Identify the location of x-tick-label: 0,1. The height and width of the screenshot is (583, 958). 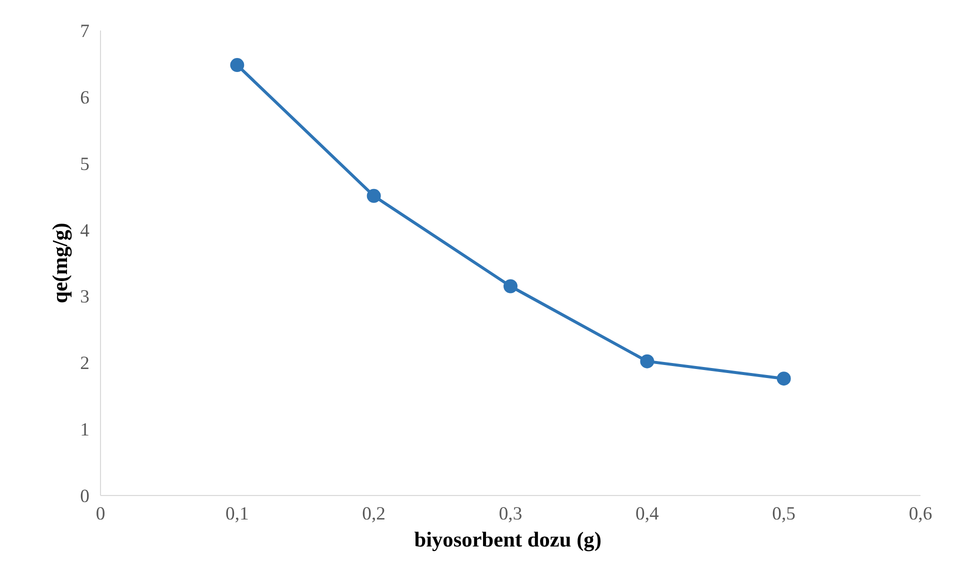
(237, 514).